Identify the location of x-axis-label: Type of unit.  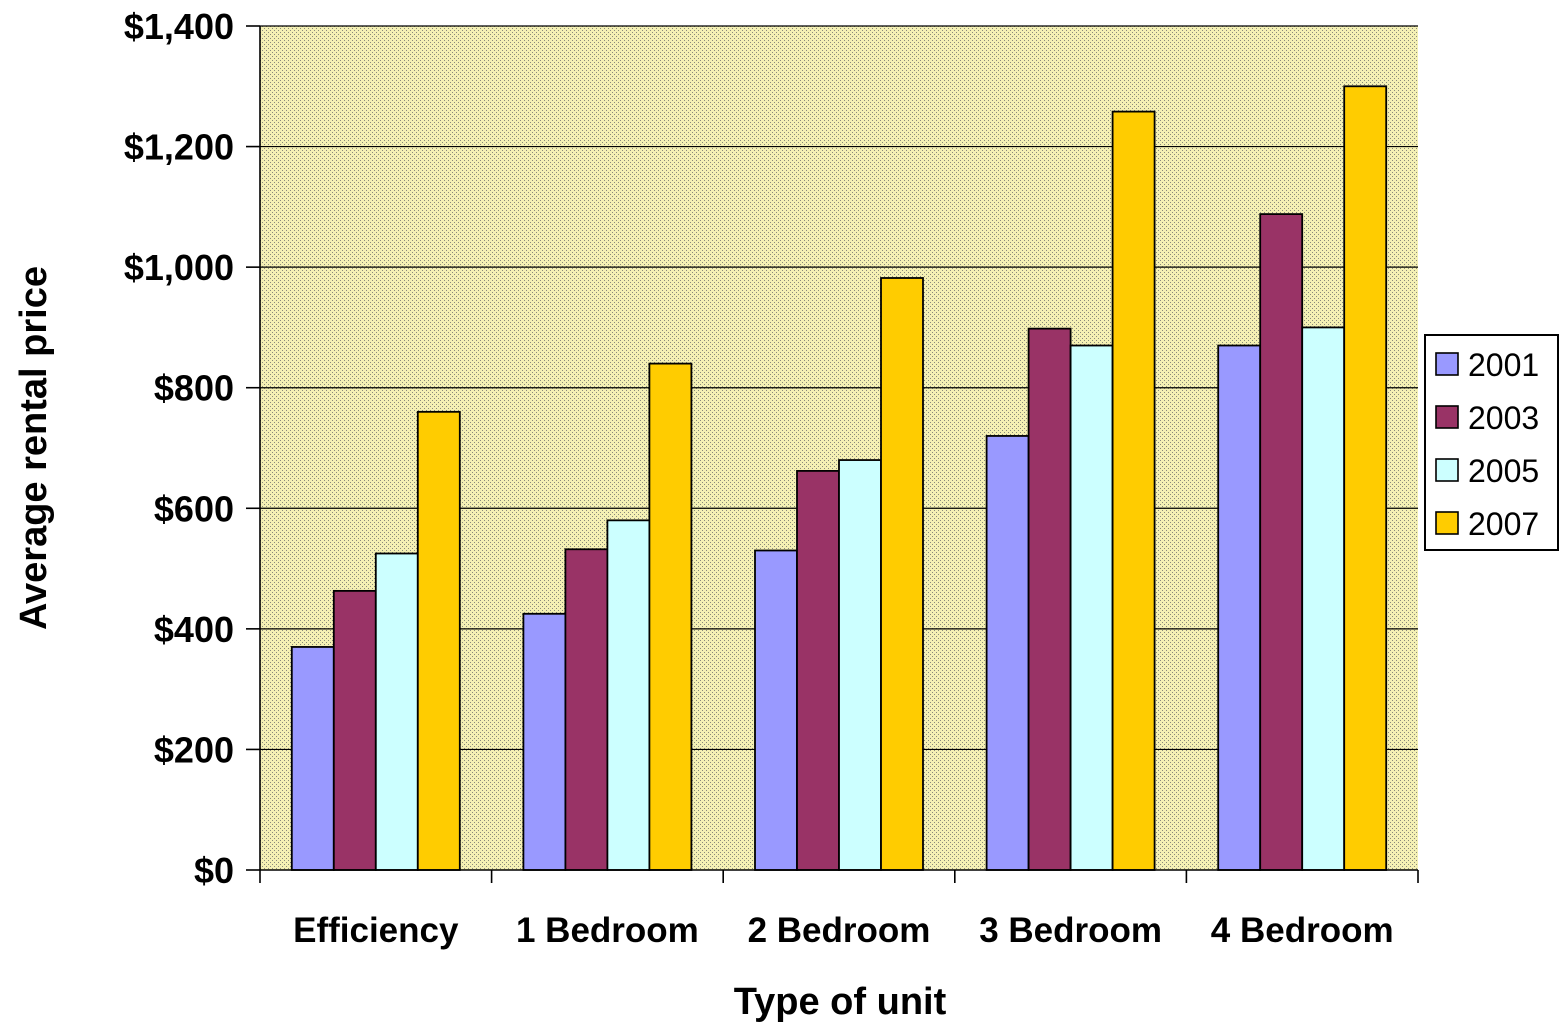
(840, 1002).